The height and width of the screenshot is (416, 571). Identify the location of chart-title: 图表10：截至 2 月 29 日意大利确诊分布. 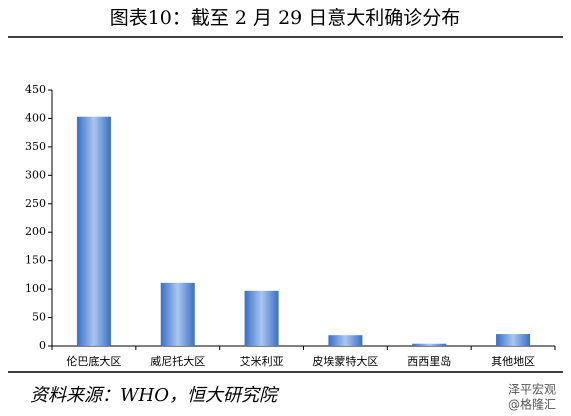
(285, 18).